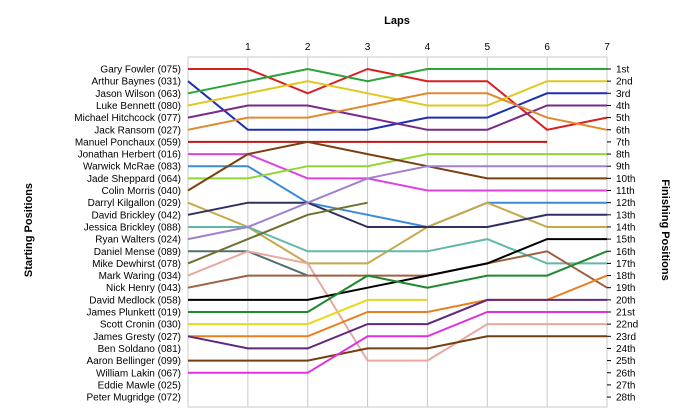 This screenshot has width=700, height=420. I want to click on left-axis-label: Starting Positions, so click(29, 230).